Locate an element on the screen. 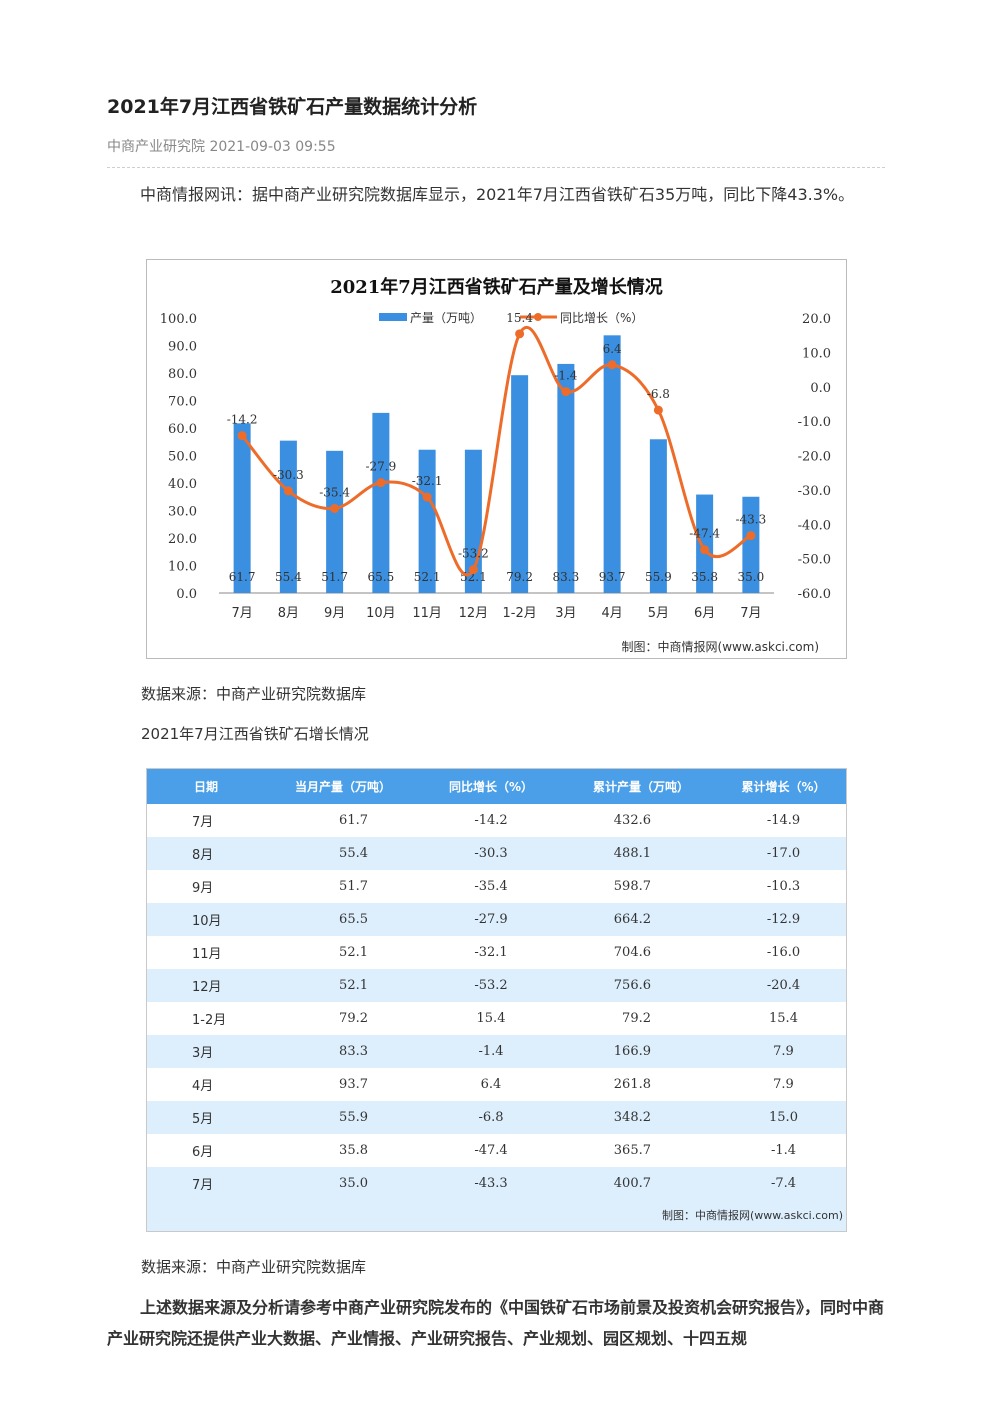 The image size is (992, 1403). table-cell: 348.2 is located at coordinates (641, 1117).